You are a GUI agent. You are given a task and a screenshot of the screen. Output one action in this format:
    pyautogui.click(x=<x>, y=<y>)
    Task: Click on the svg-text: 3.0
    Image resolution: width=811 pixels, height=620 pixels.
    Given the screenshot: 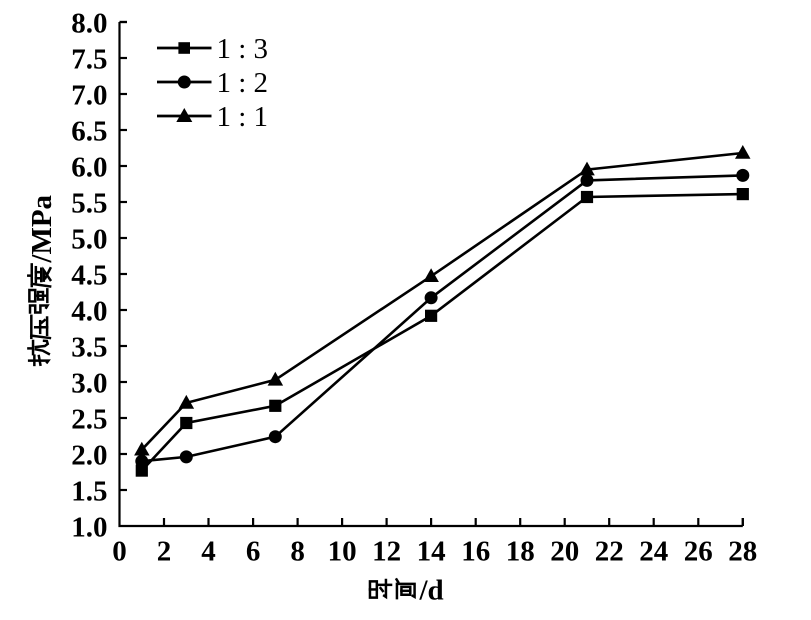 What is the action you would take?
    pyautogui.click(x=89, y=384)
    